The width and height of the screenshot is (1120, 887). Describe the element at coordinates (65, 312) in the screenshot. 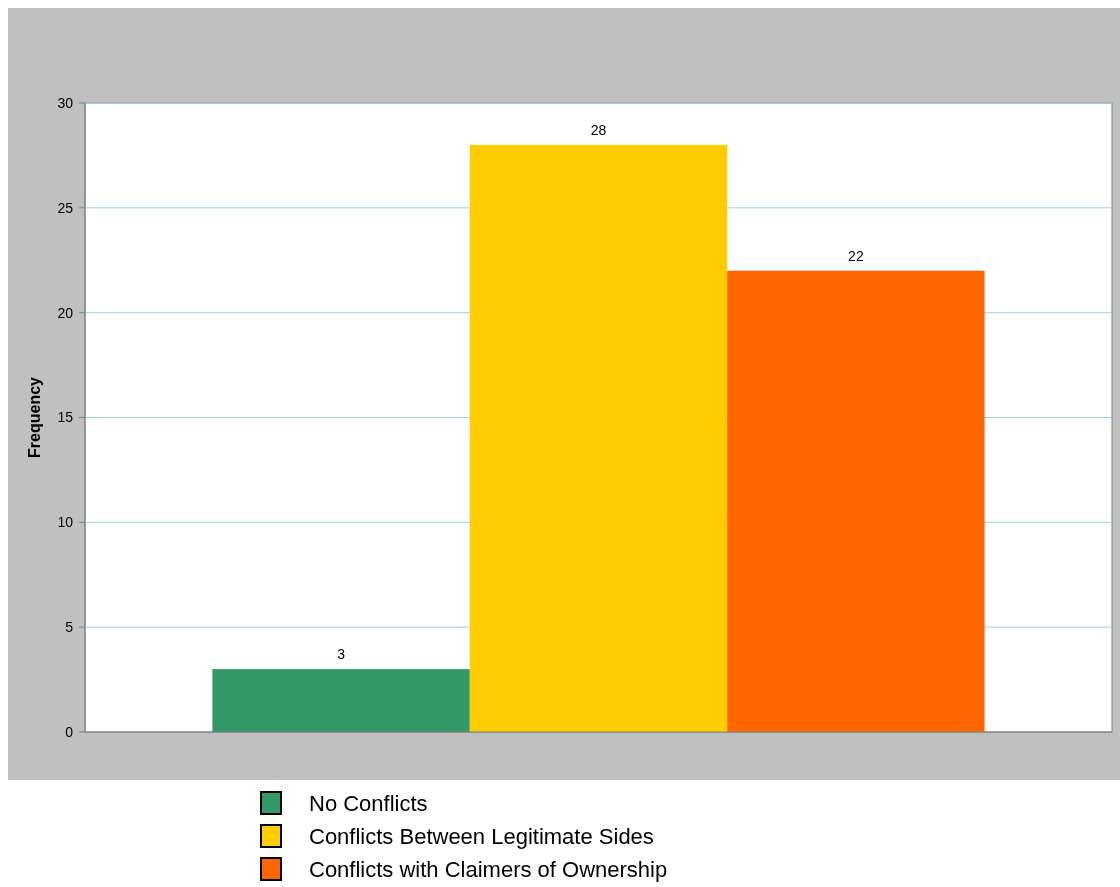

I see `y-tick-label: 20` at that location.